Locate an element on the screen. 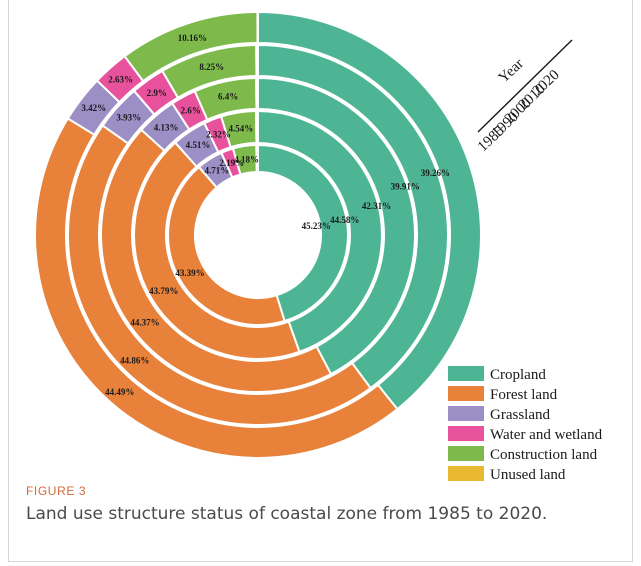  slice-1985-unused-land is located at coordinates (257, 158).